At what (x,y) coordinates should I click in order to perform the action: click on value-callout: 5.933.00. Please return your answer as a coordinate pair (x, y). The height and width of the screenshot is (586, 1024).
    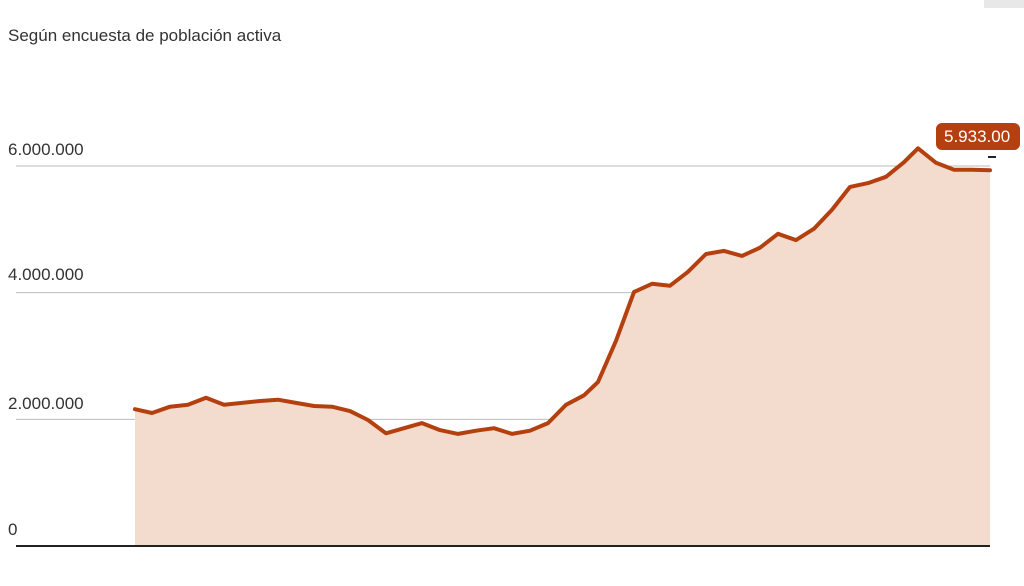
    Looking at the image, I should click on (978, 136).